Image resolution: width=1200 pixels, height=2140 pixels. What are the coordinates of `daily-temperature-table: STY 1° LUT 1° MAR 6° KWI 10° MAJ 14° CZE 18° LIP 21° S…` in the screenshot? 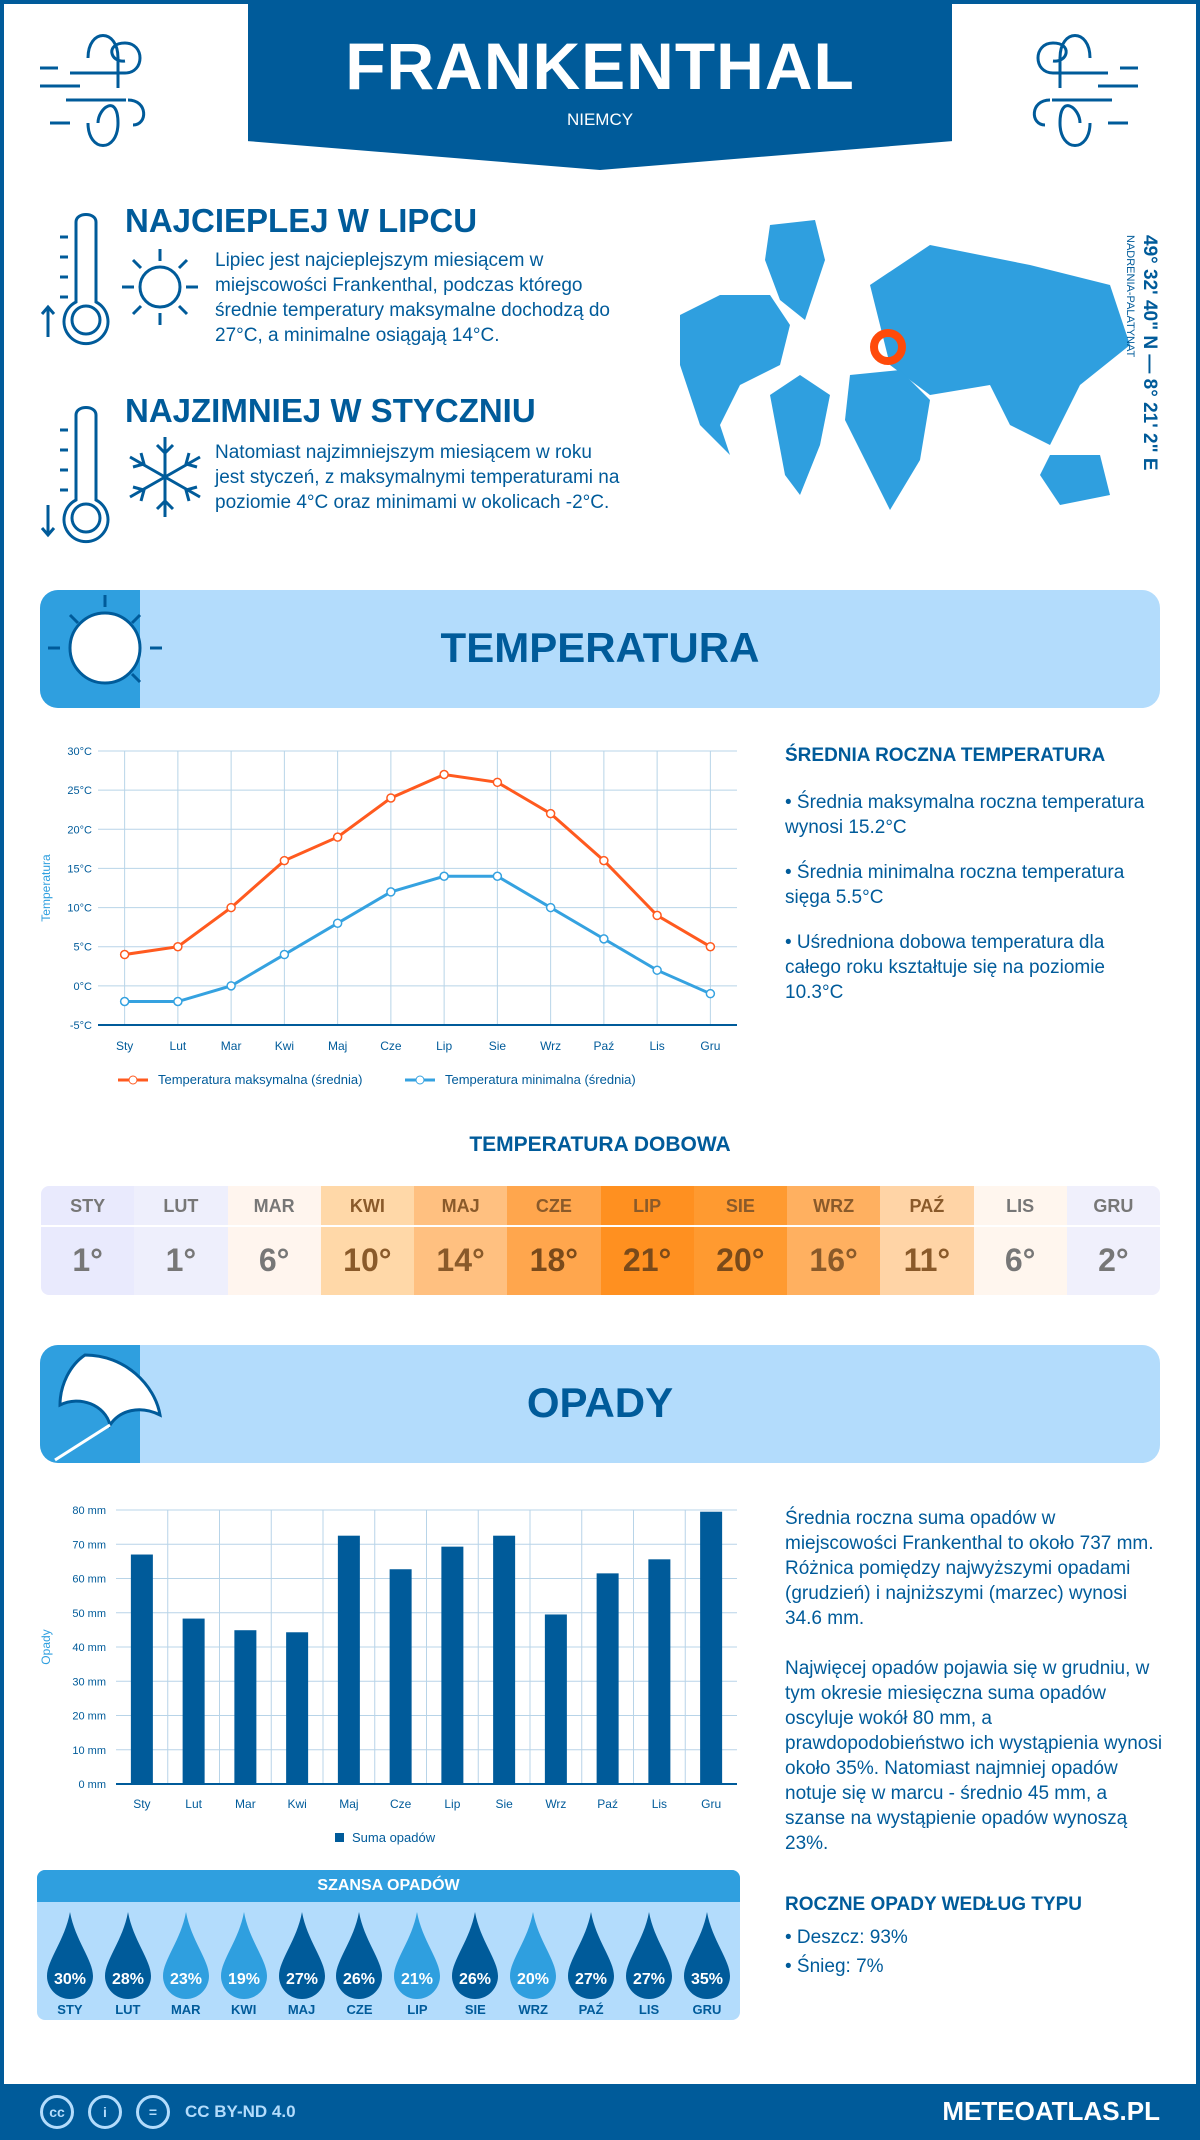 It's located at (600, 1240).